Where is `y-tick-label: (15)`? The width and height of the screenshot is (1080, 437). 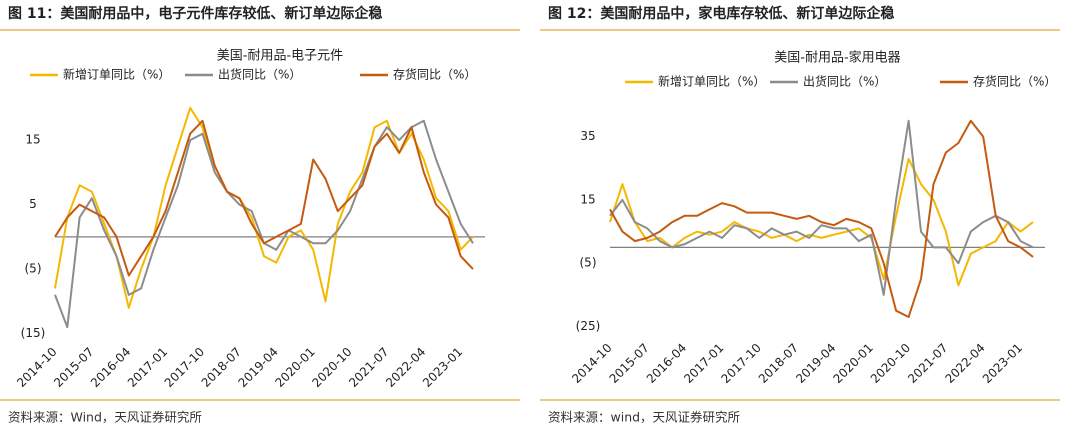
y-tick-label: (15) is located at coordinates (33, 333).